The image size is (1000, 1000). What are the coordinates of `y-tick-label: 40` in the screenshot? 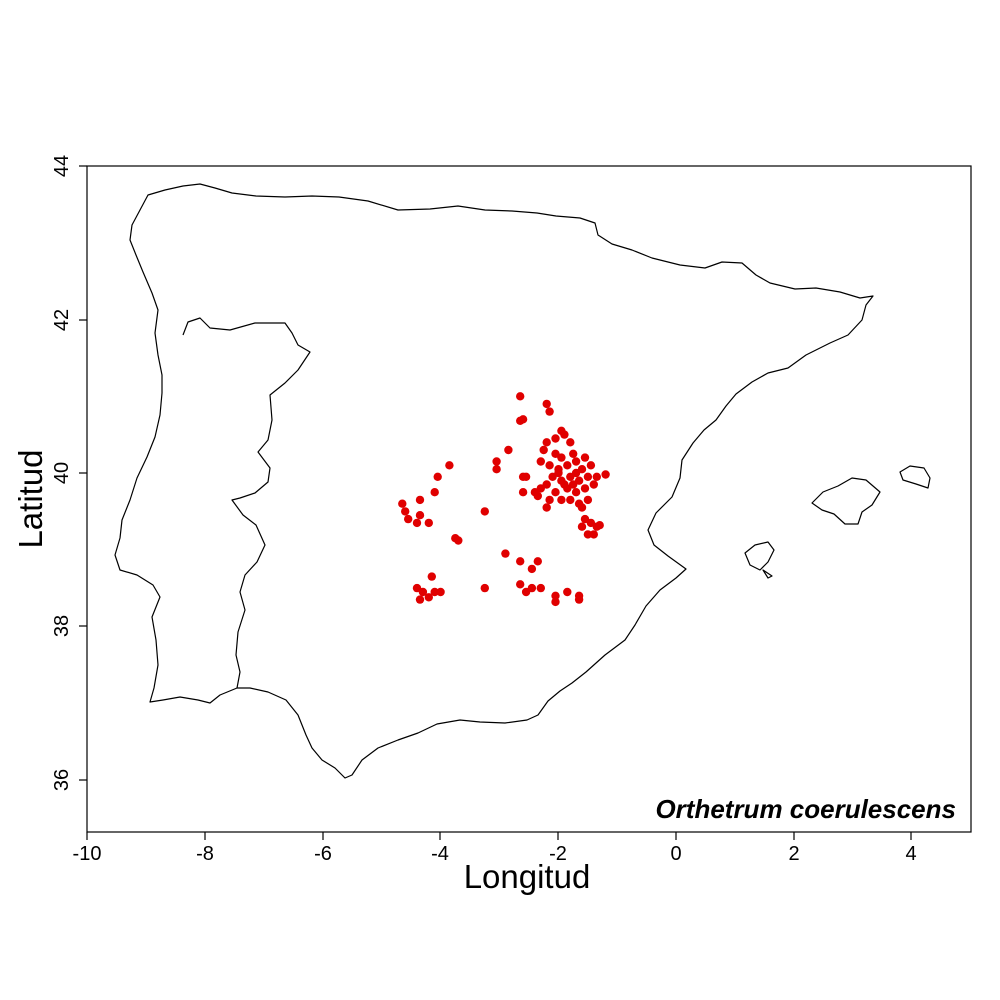 It's located at (62, 473).